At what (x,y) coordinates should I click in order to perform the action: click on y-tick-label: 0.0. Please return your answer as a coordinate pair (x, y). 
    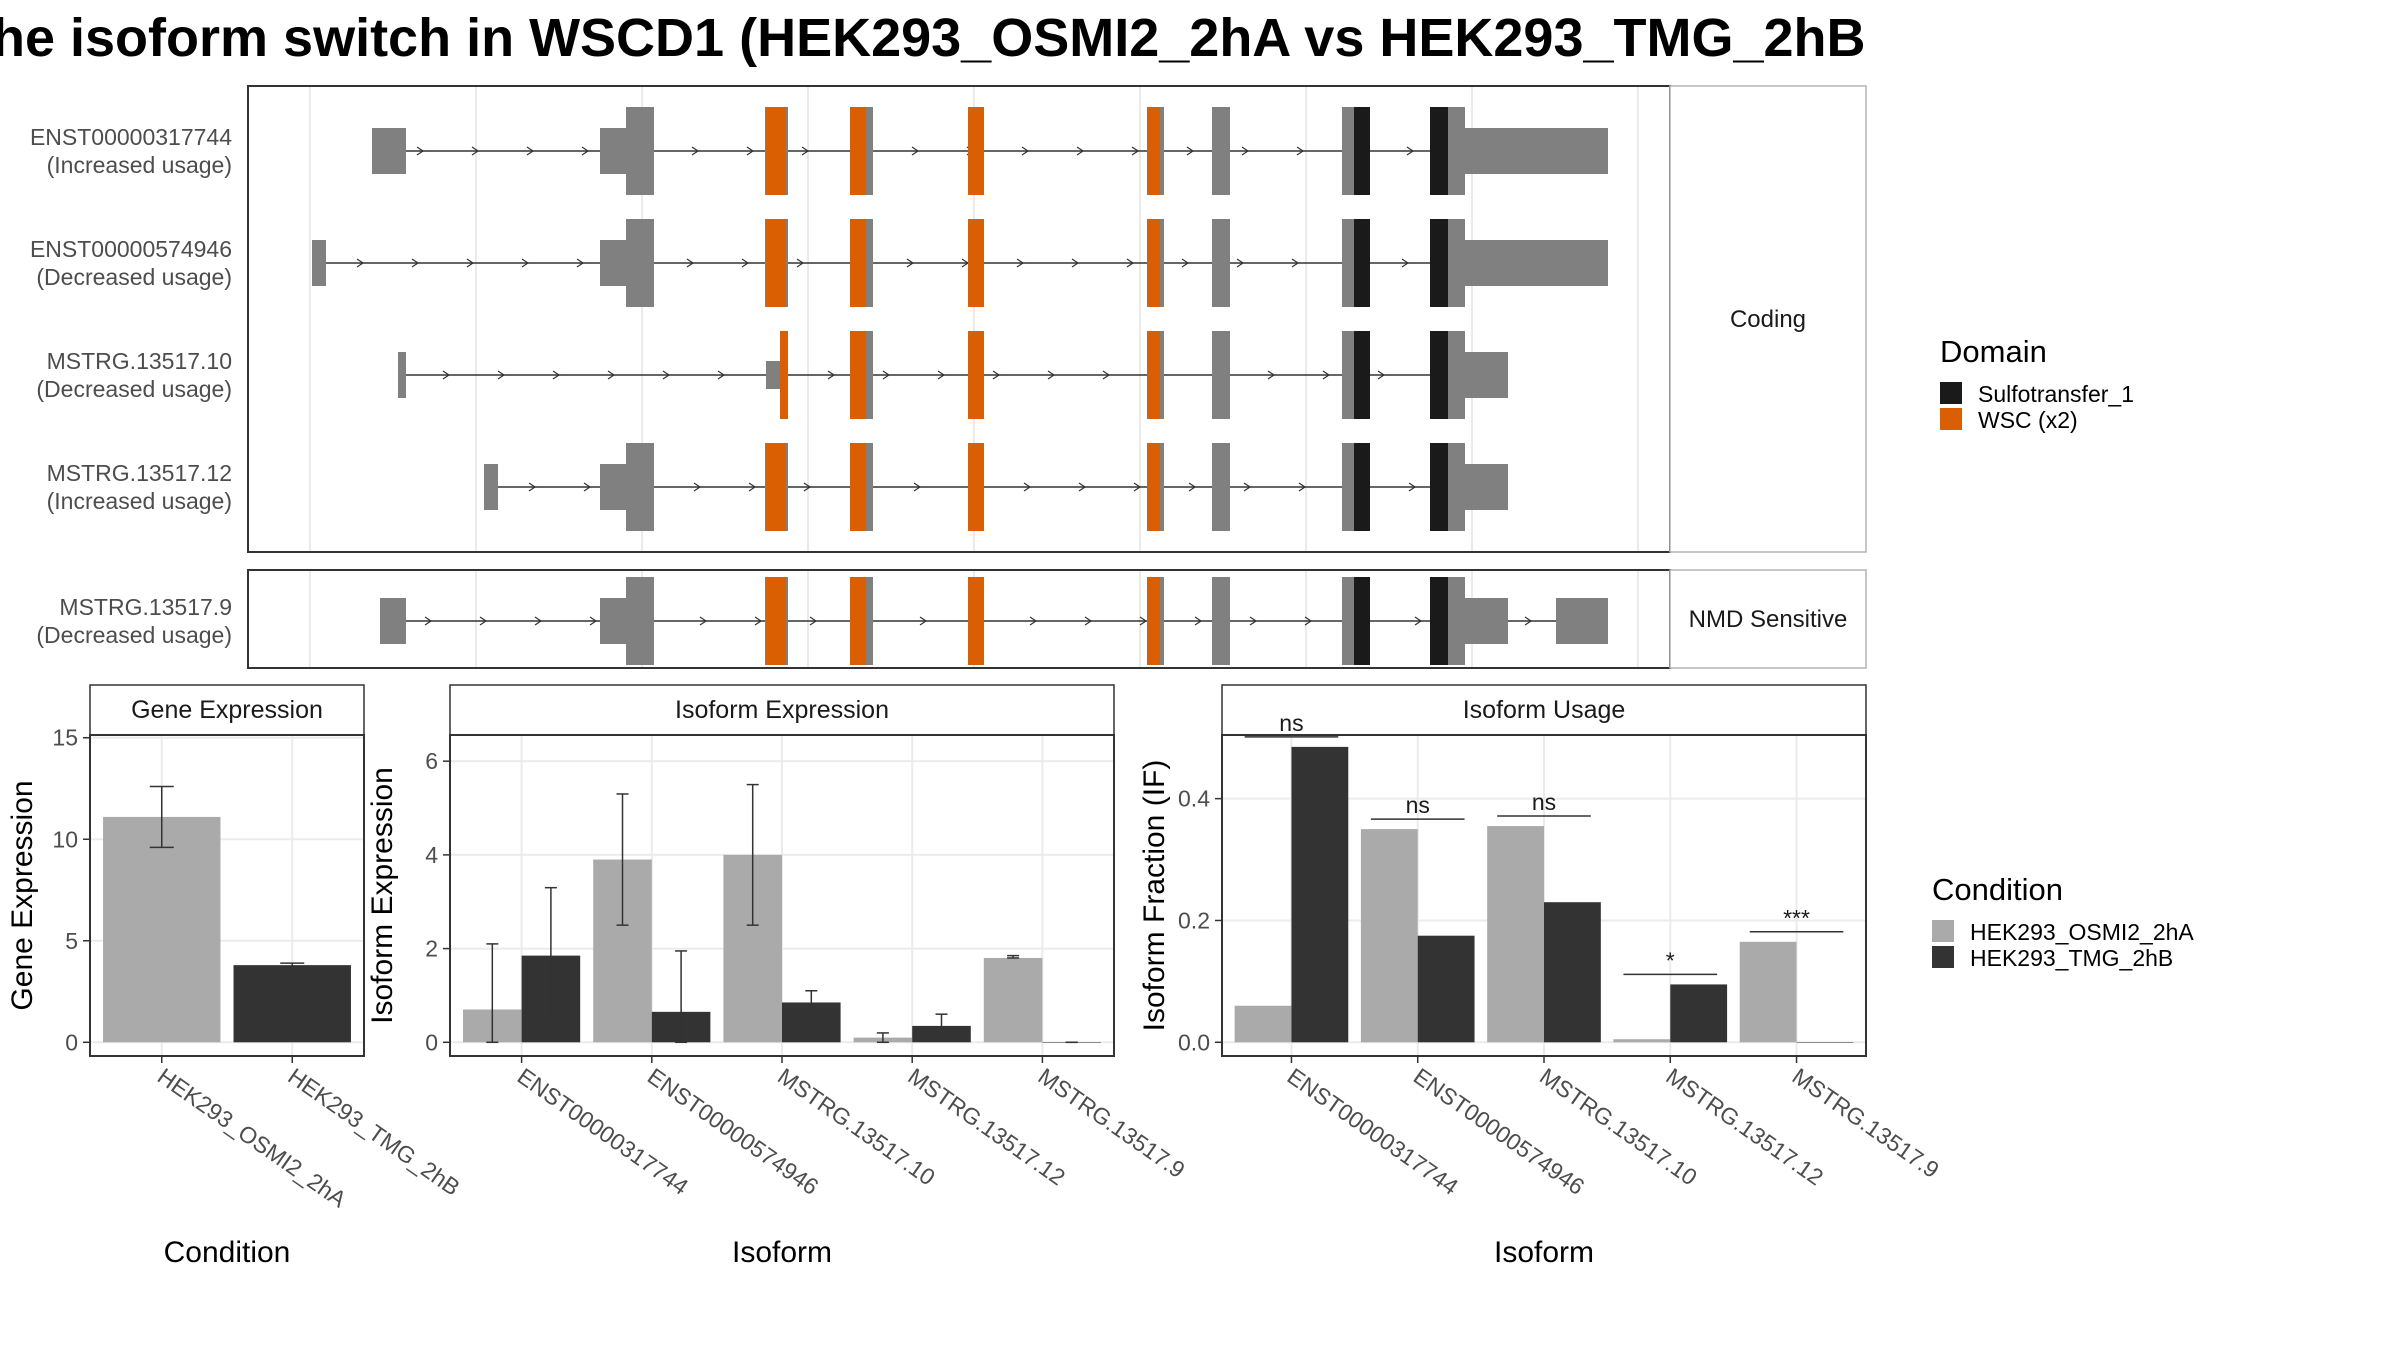
    Looking at the image, I should click on (1194, 1042).